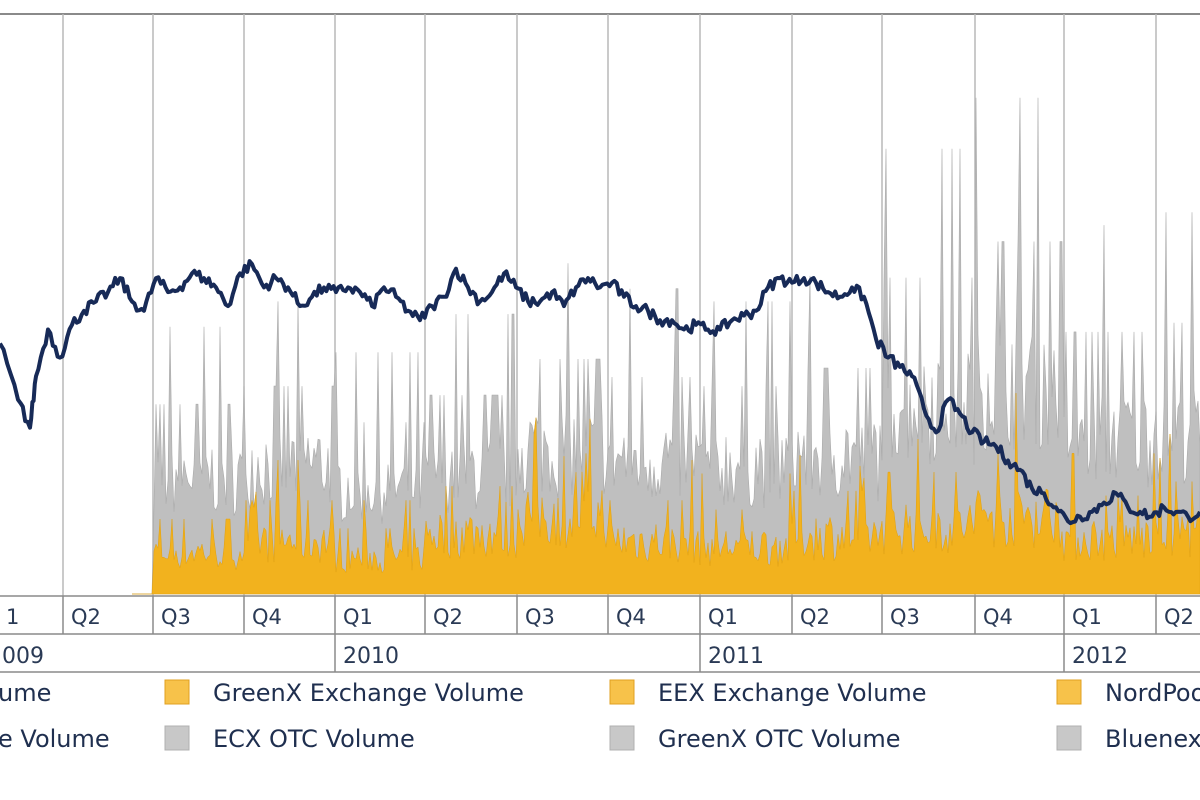  I want to click on quarter-label: 1, so click(12, 617).